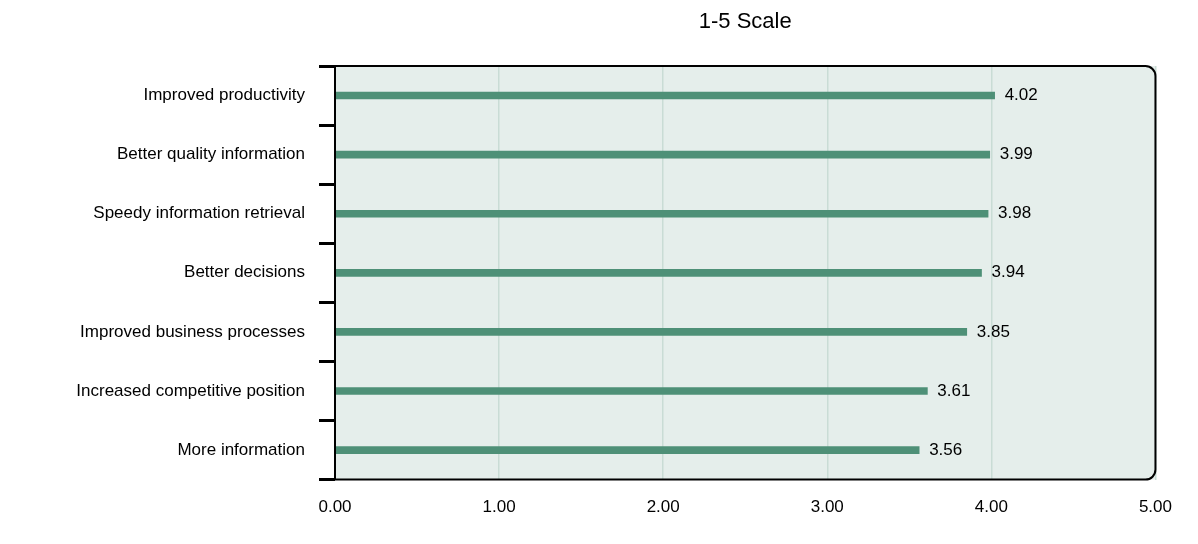 Image resolution: width=1198 pixels, height=544 pixels. I want to click on x-tick-label: 4.00, so click(991, 507).